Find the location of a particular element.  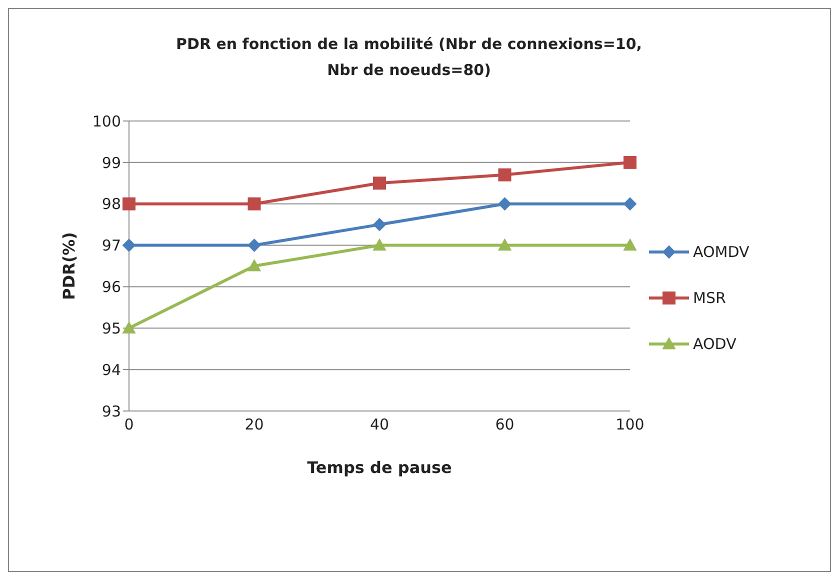

legend-label: AOMDV is located at coordinates (721, 252).